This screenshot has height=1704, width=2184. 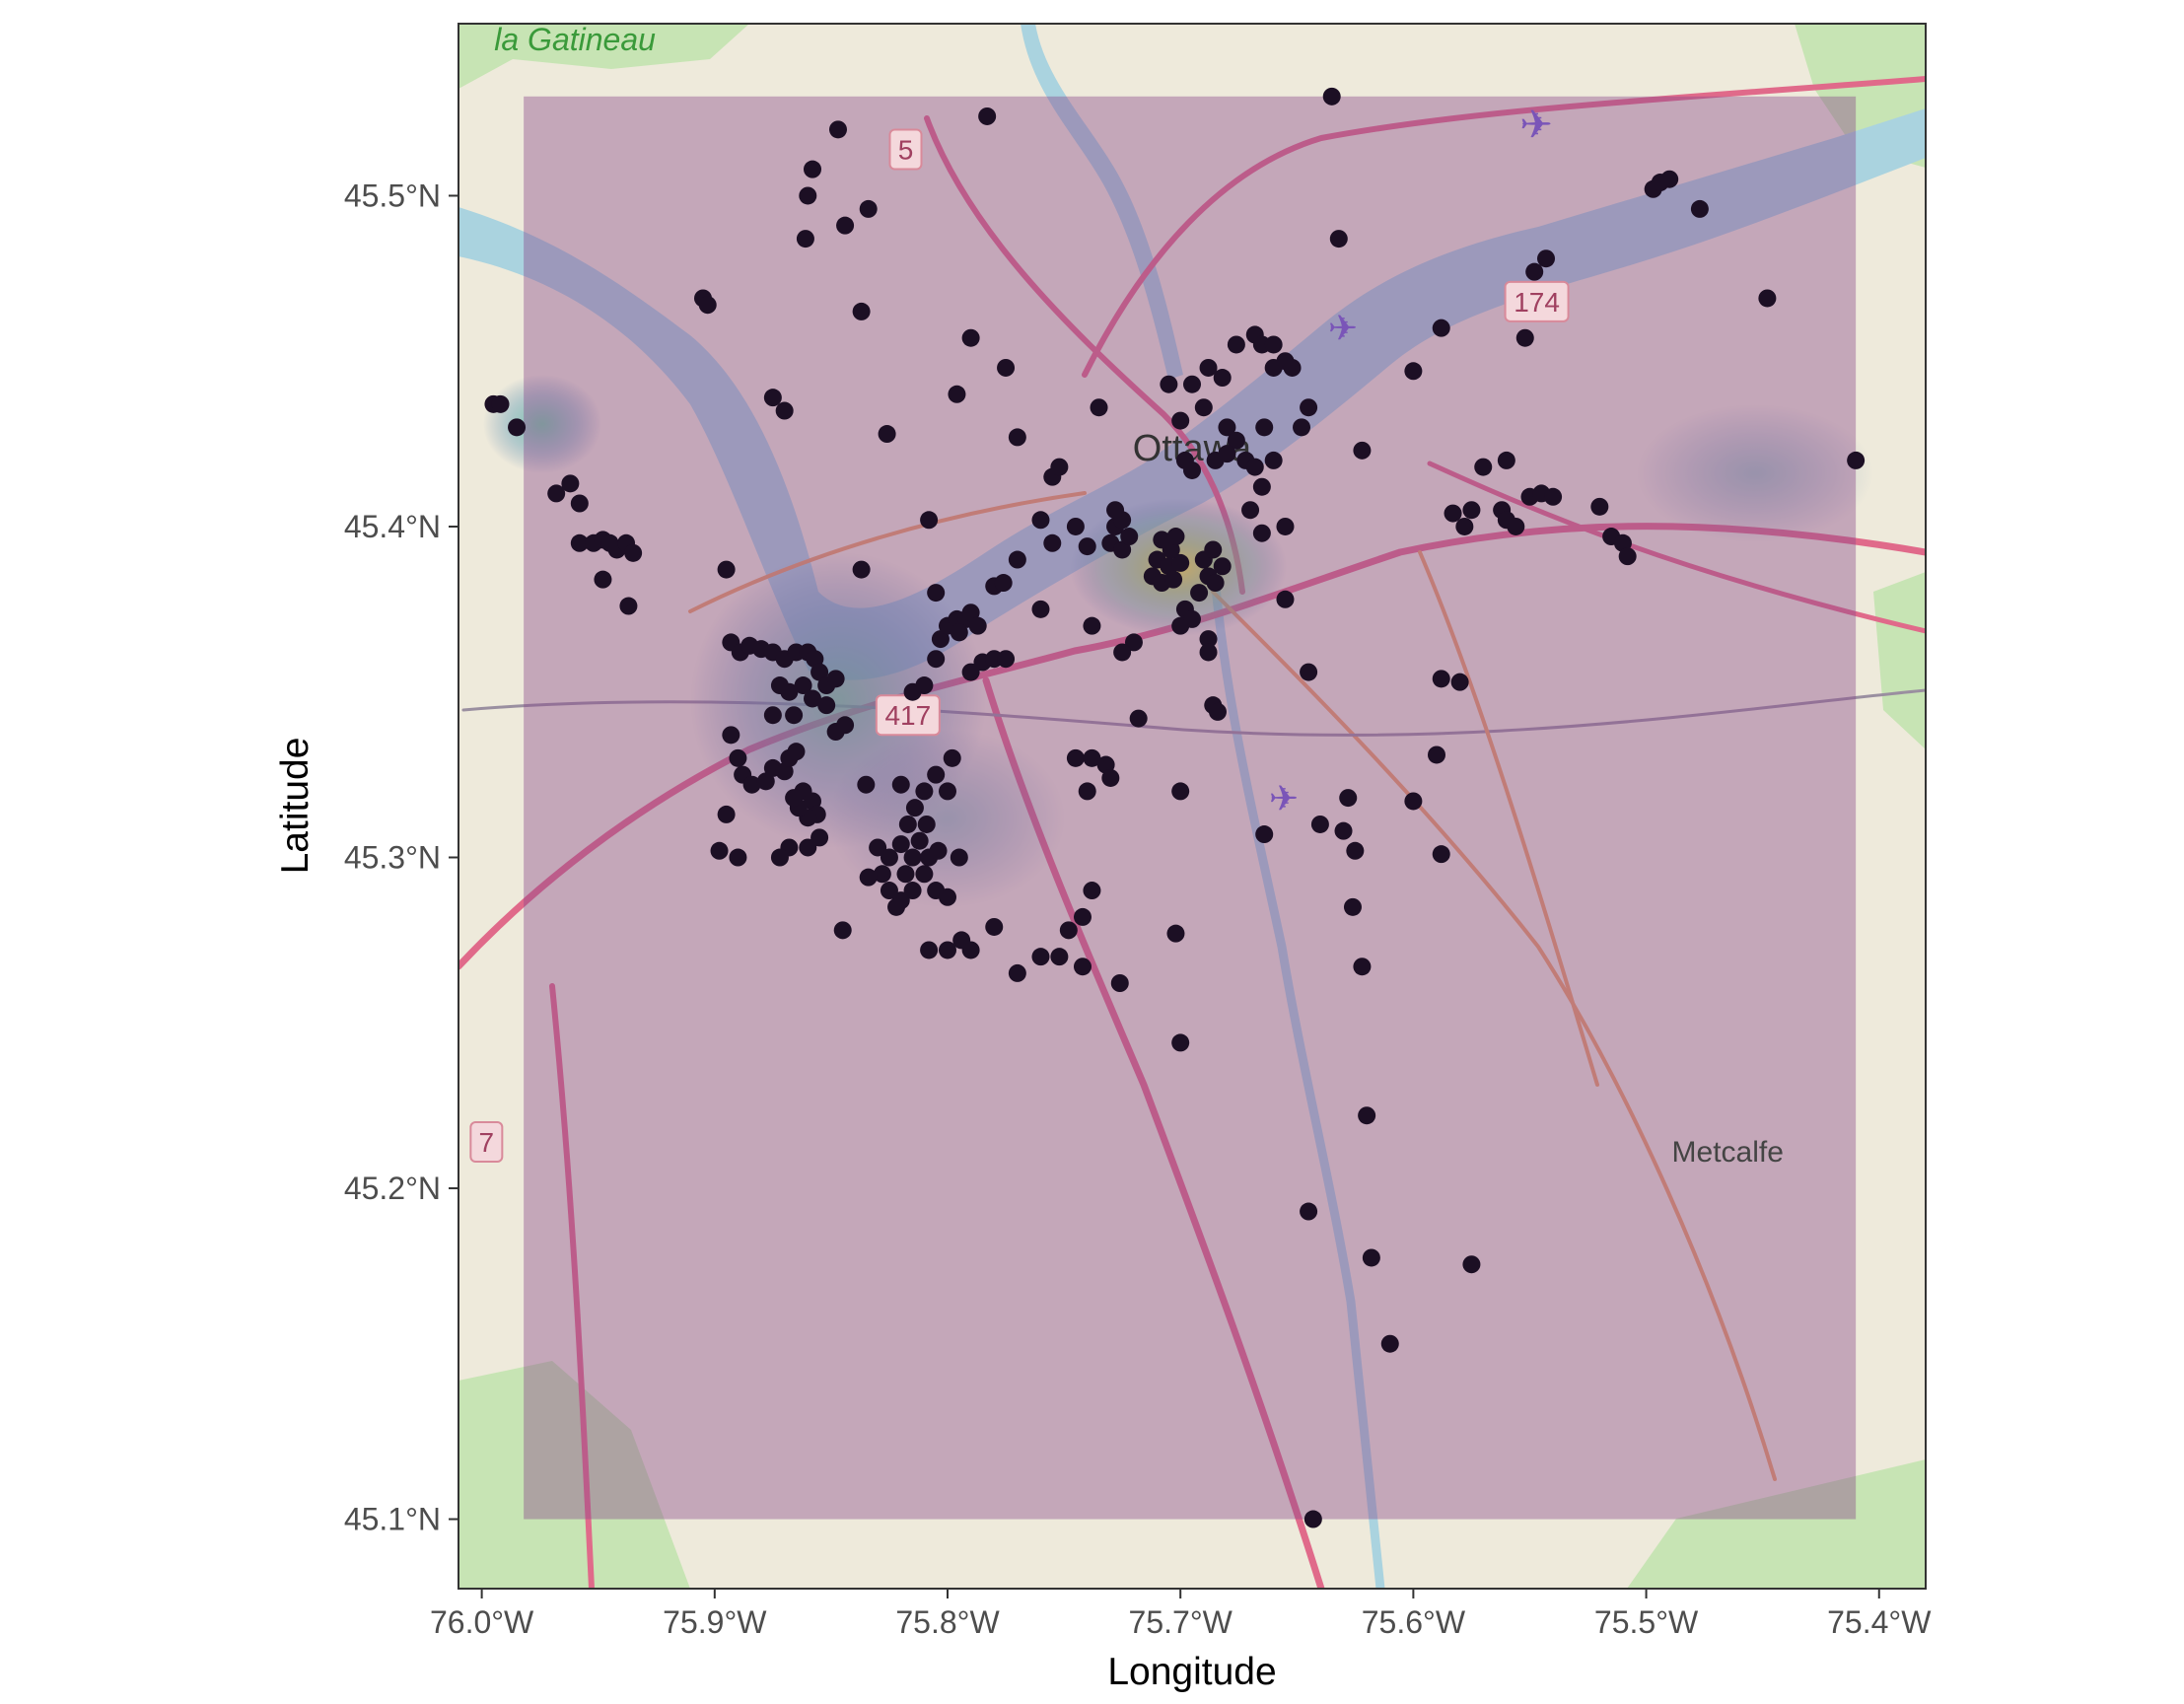 I want to click on y-tick-label: 45.3°N, so click(x=392, y=858).